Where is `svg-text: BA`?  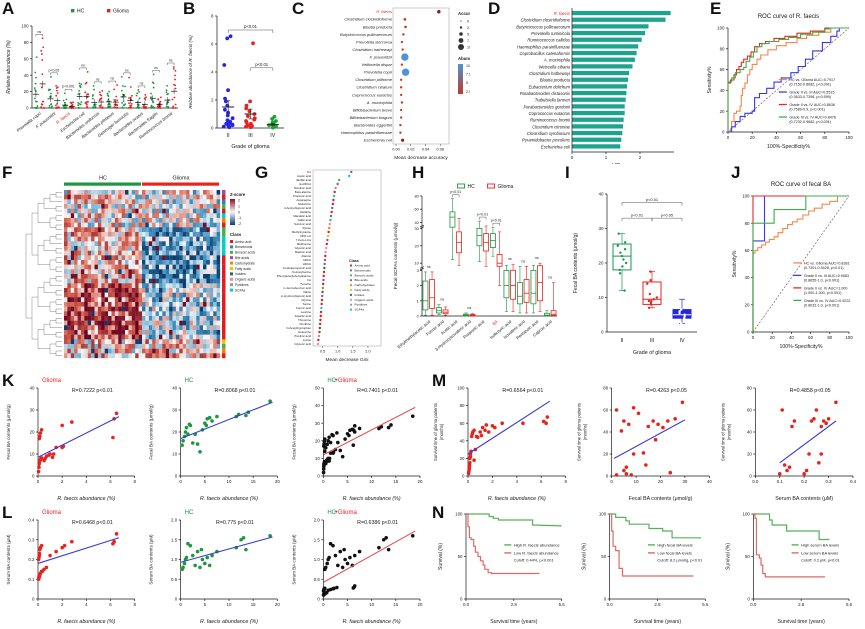 svg-text: BA is located at coordinates (495, 323).